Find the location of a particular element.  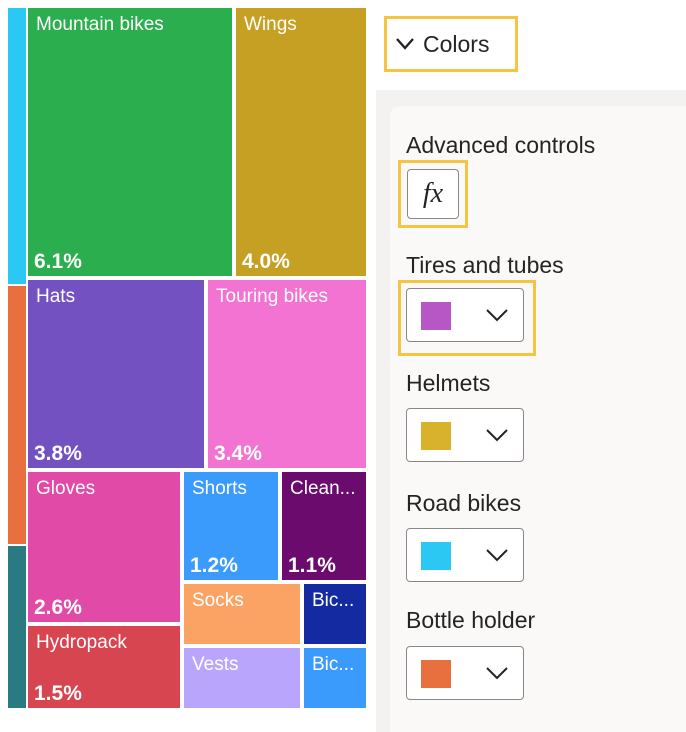

strip-segment-bottle-holder is located at coordinates (17, 415).